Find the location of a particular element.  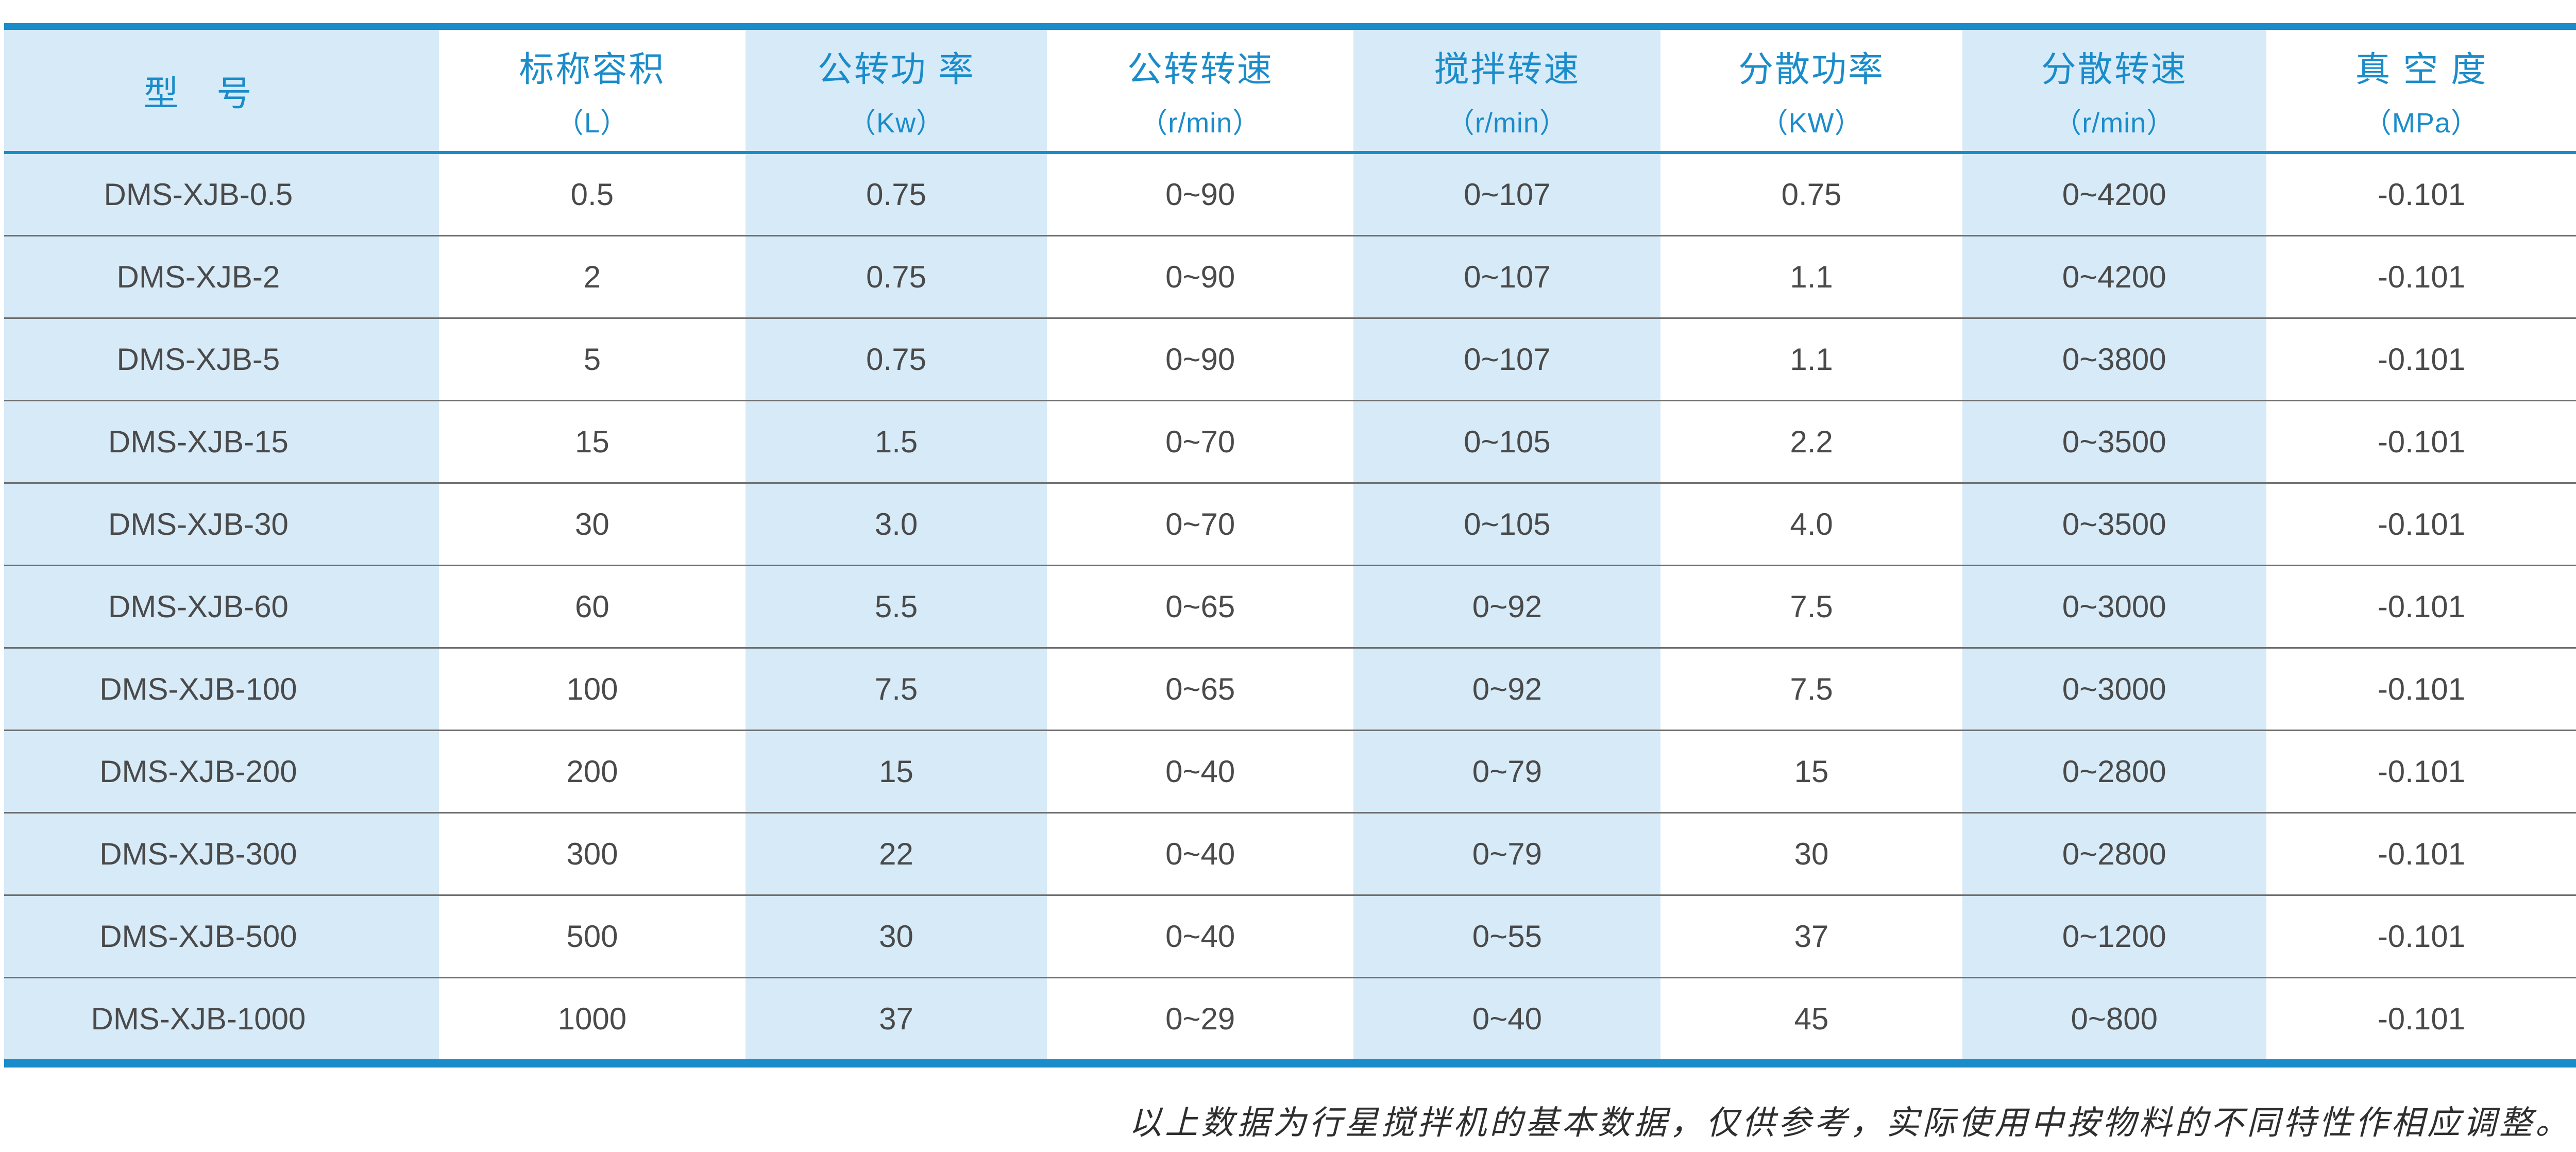

table-row: DMS-XJB-200 200 15 0~40 0~79 15 0~2800 -0.101 is located at coordinates (1290, 772).